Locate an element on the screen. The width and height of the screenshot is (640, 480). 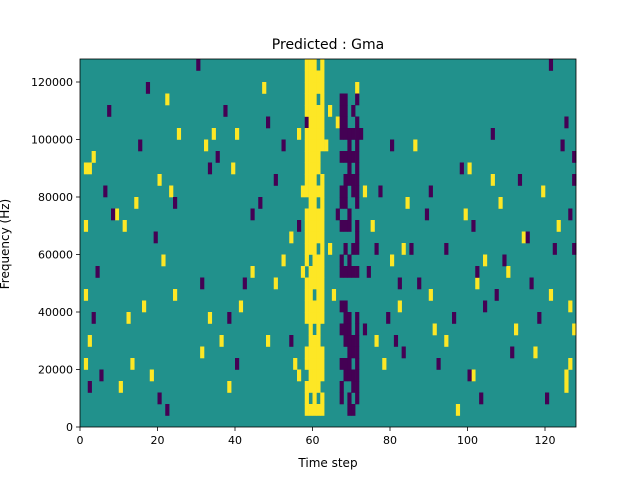
x-axis-label: Time step is located at coordinates (327, 463).